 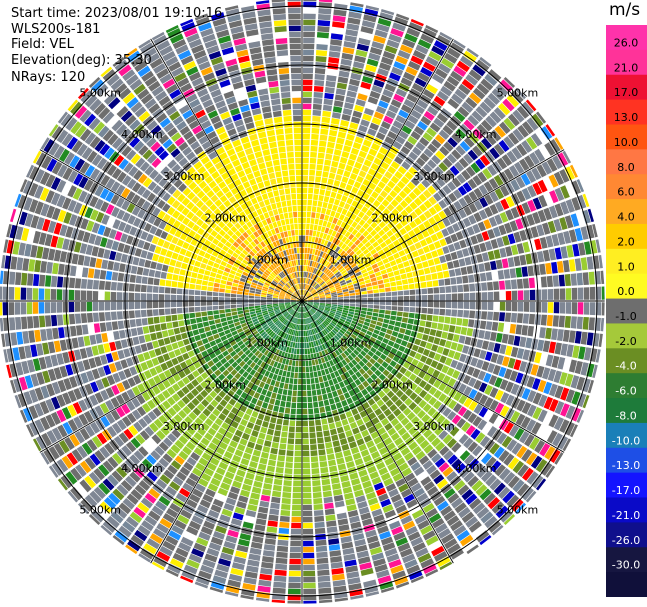 What do you see at coordinates (626, 92) in the screenshot?
I see `colorbar-tick: 17.0` at bounding box center [626, 92].